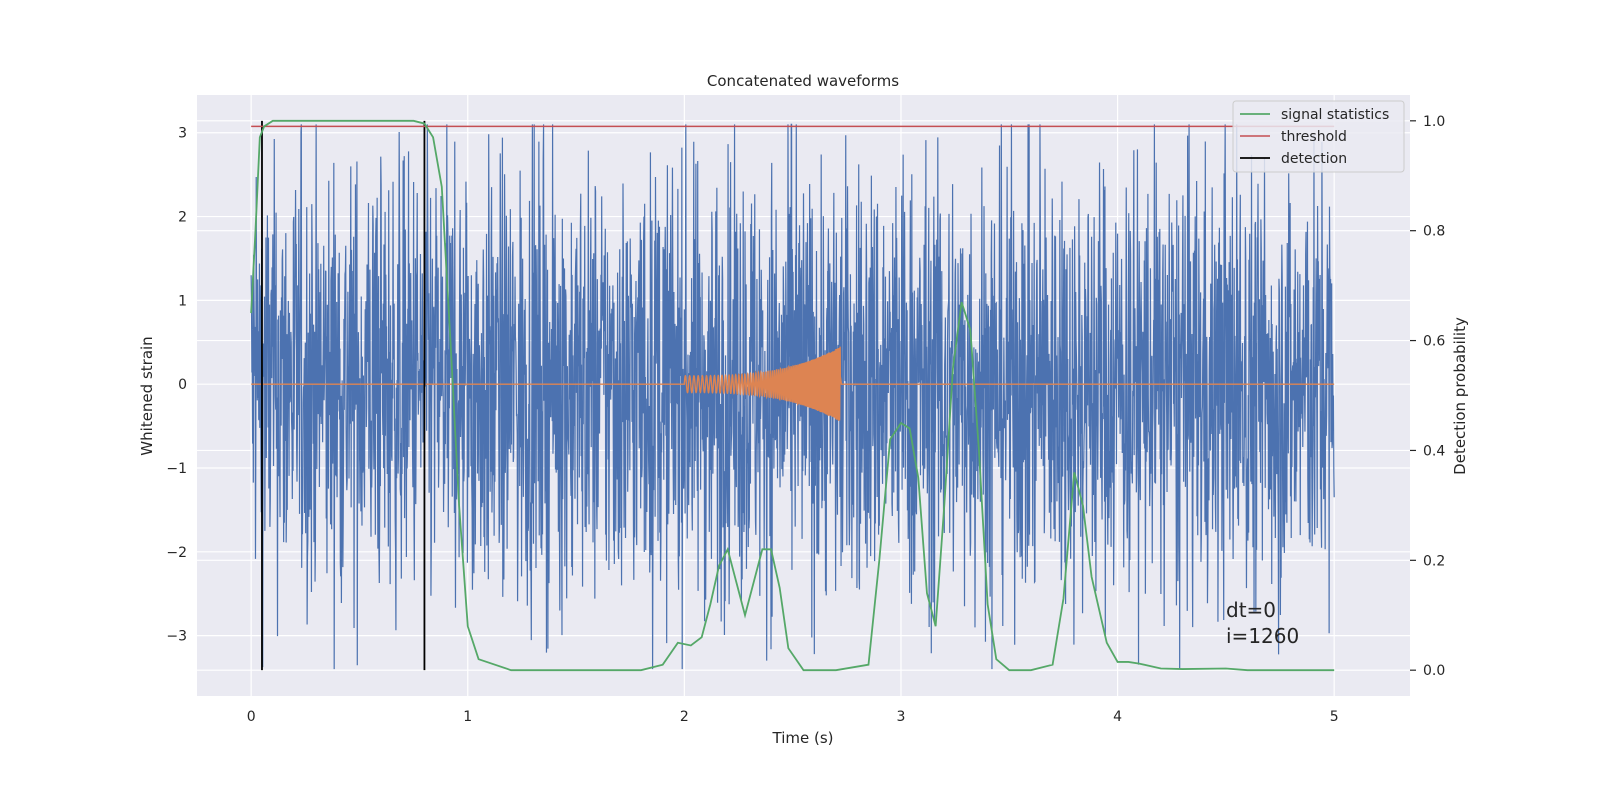  Describe the element at coordinates (1262, 636) in the screenshot. I see `annotation-i: i=1260` at that location.